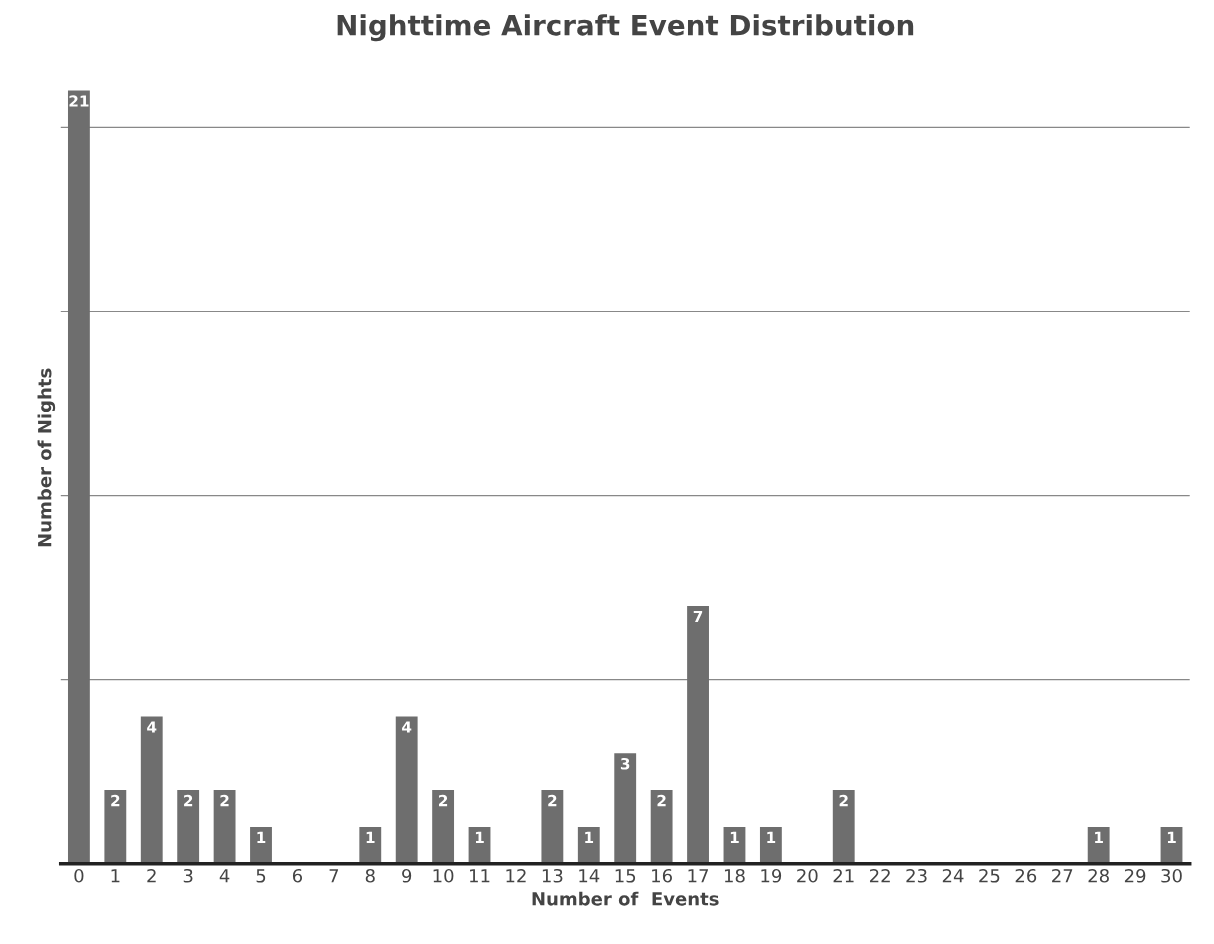 The image size is (1214, 944). I want to click on y-axis-title: Number of Nights, so click(46, 457).